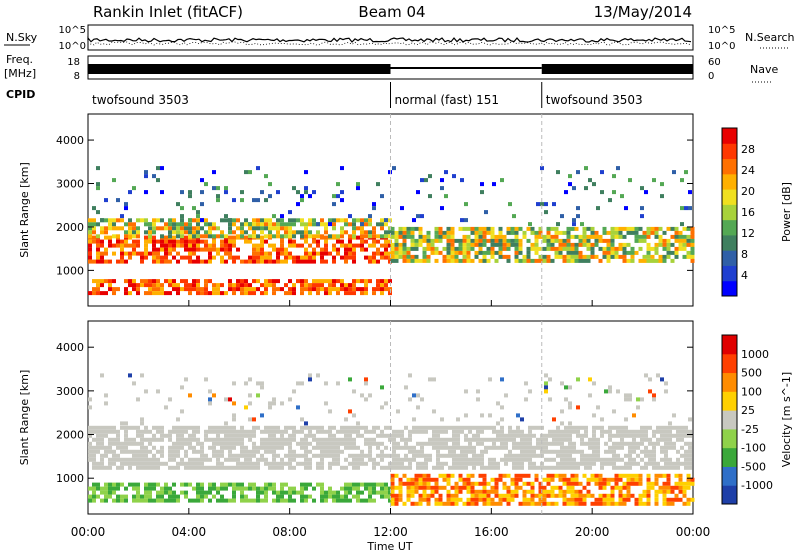  What do you see at coordinates (70, 391) in the screenshot?
I see `y-tick-label: 3000` at bounding box center [70, 391].